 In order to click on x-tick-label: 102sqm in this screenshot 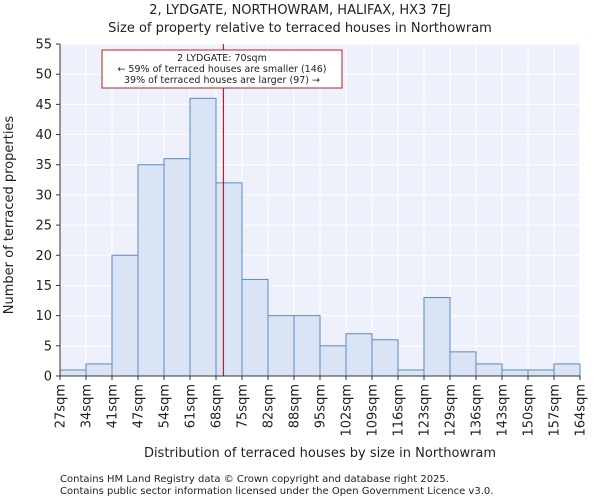, I will do `click(347, 410)`.